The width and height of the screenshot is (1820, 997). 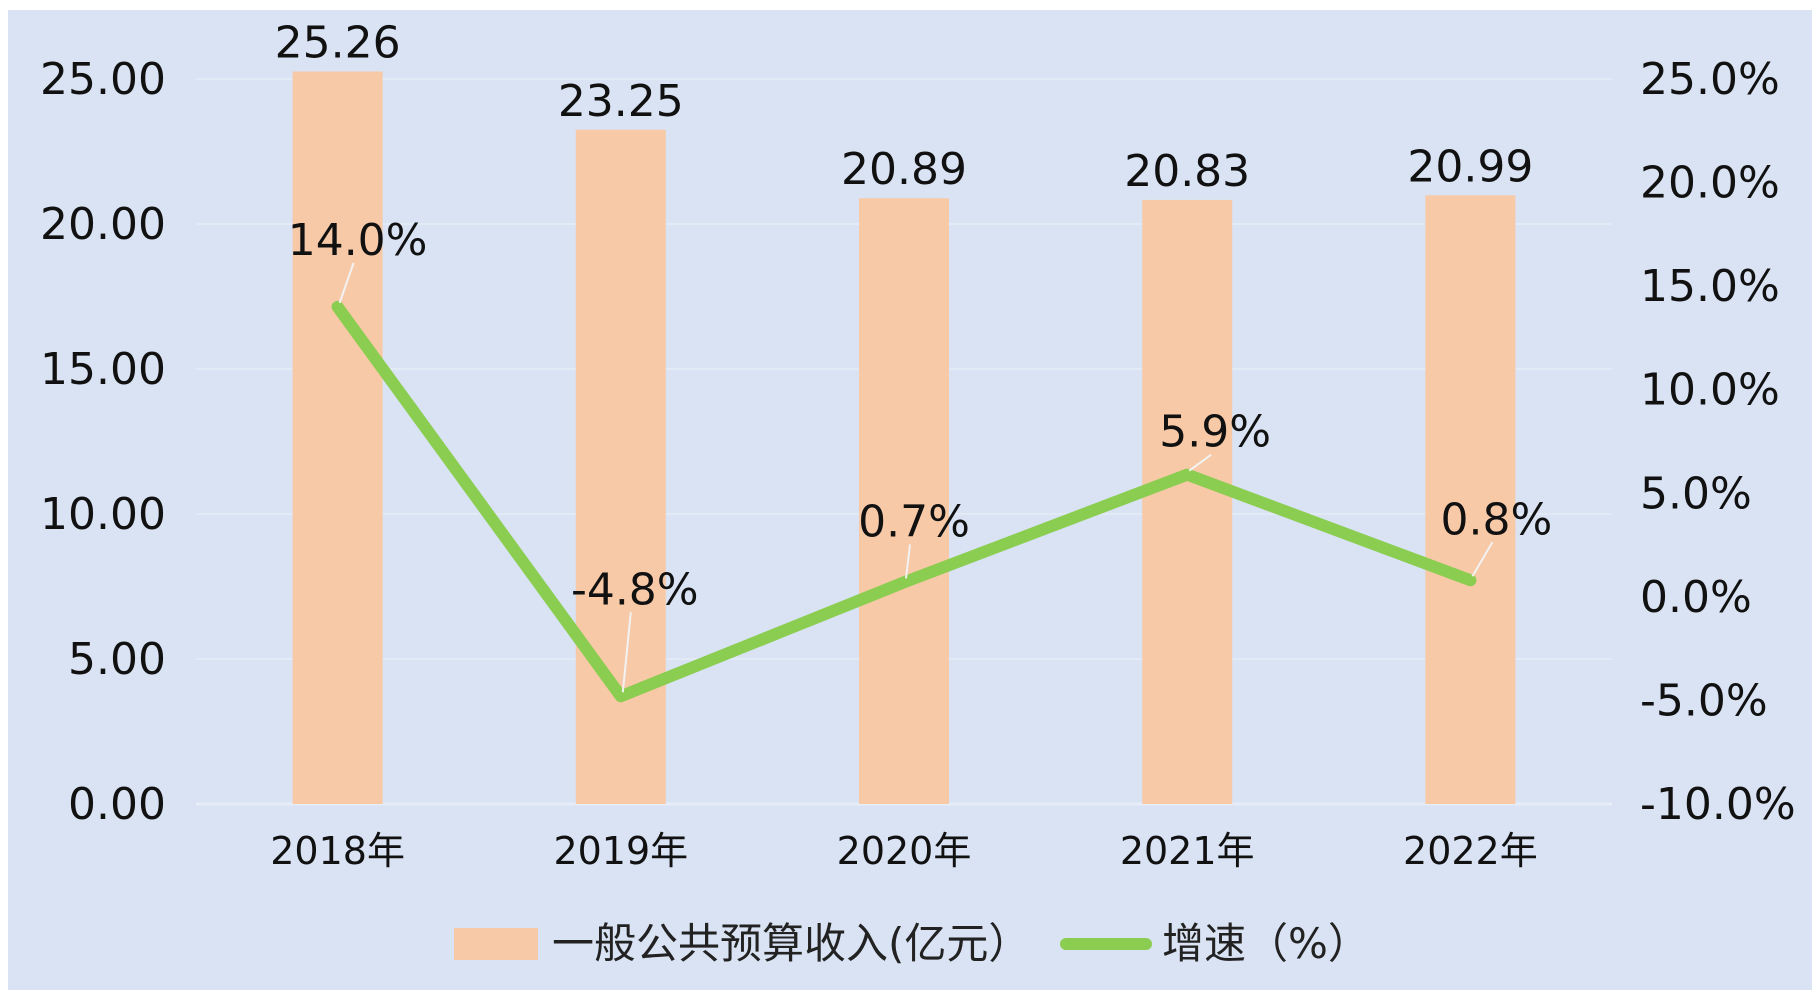 What do you see at coordinates (635, 589) in the screenshot?
I see `line-value-label: -4.8%` at bounding box center [635, 589].